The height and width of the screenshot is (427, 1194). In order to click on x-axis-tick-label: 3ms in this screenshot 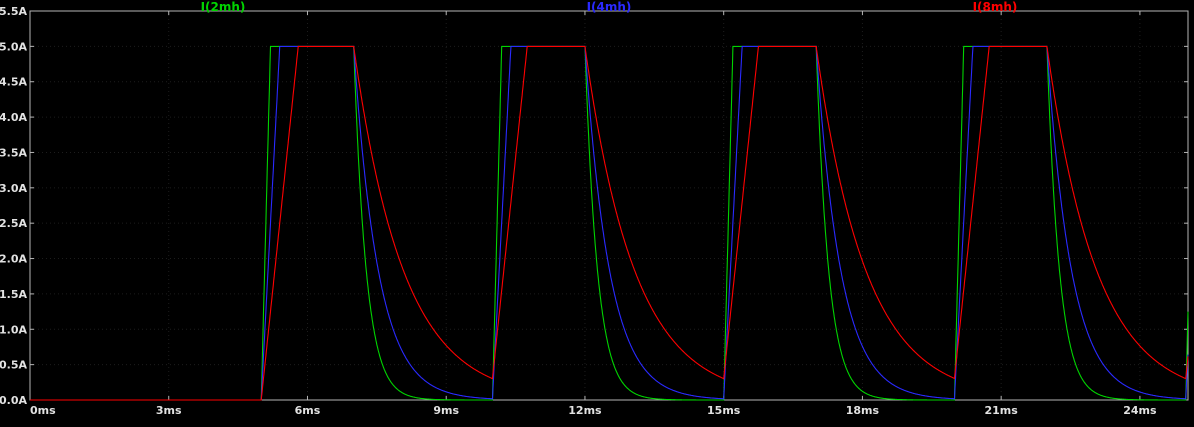, I will do `click(169, 410)`.